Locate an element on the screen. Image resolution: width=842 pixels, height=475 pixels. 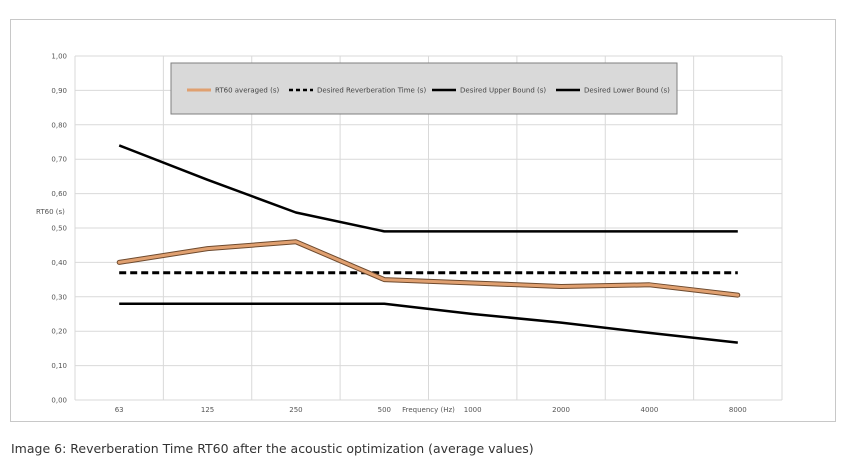
legend-item-desired-reverberation-time: Desired Reverberation Time (s) is located at coordinates (357, 91).